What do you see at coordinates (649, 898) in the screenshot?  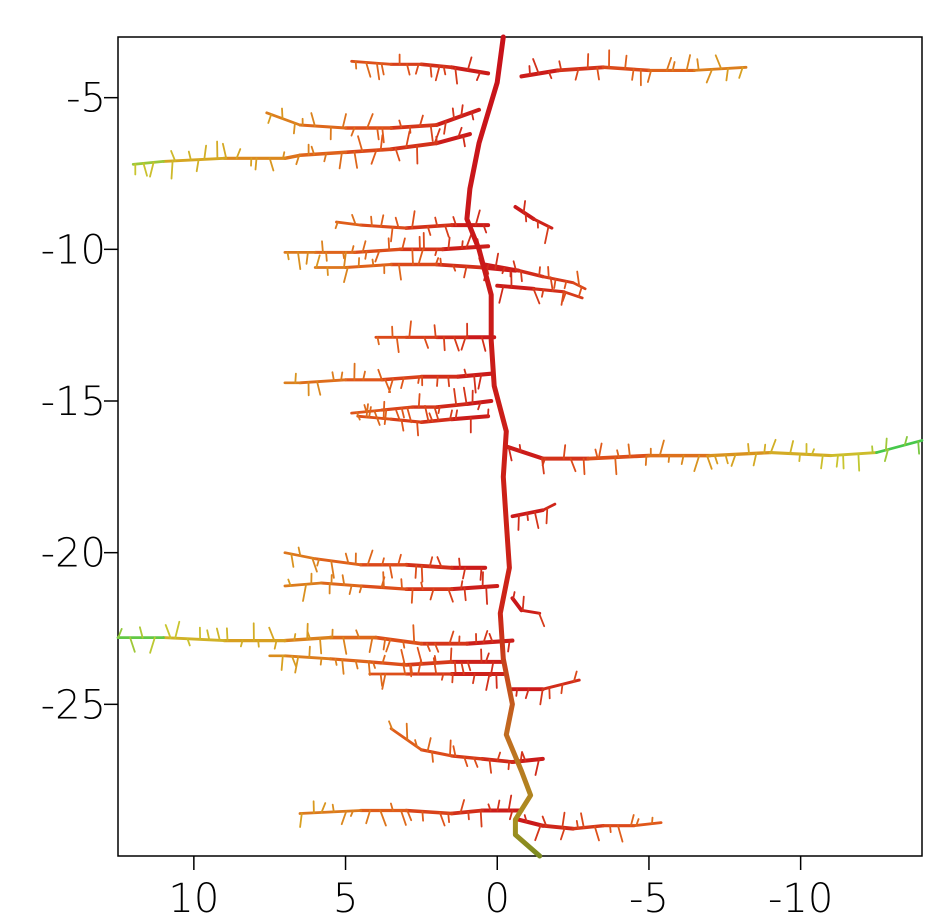 I see `x-tick-label: -5` at bounding box center [649, 898].